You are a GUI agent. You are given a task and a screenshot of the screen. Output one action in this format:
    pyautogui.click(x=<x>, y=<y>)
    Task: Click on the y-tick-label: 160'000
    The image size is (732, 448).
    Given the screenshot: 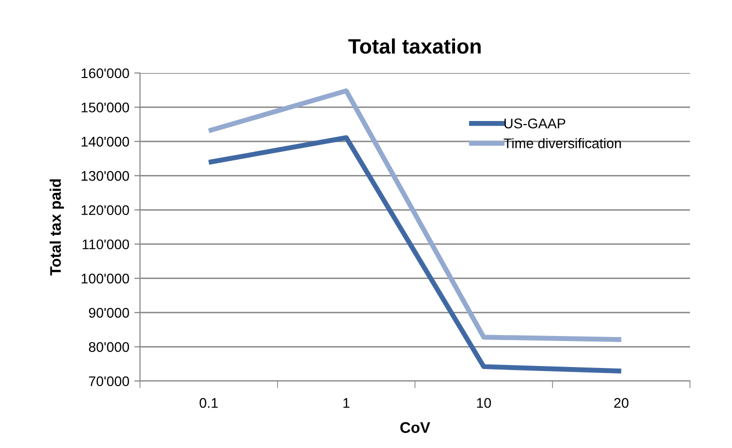 What is the action you would take?
    pyautogui.click(x=106, y=73)
    